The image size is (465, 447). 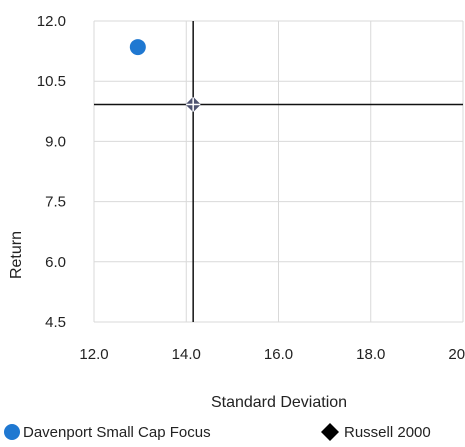 What do you see at coordinates (55, 141) in the screenshot?
I see `y-tick-label: 9.0` at bounding box center [55, 141].